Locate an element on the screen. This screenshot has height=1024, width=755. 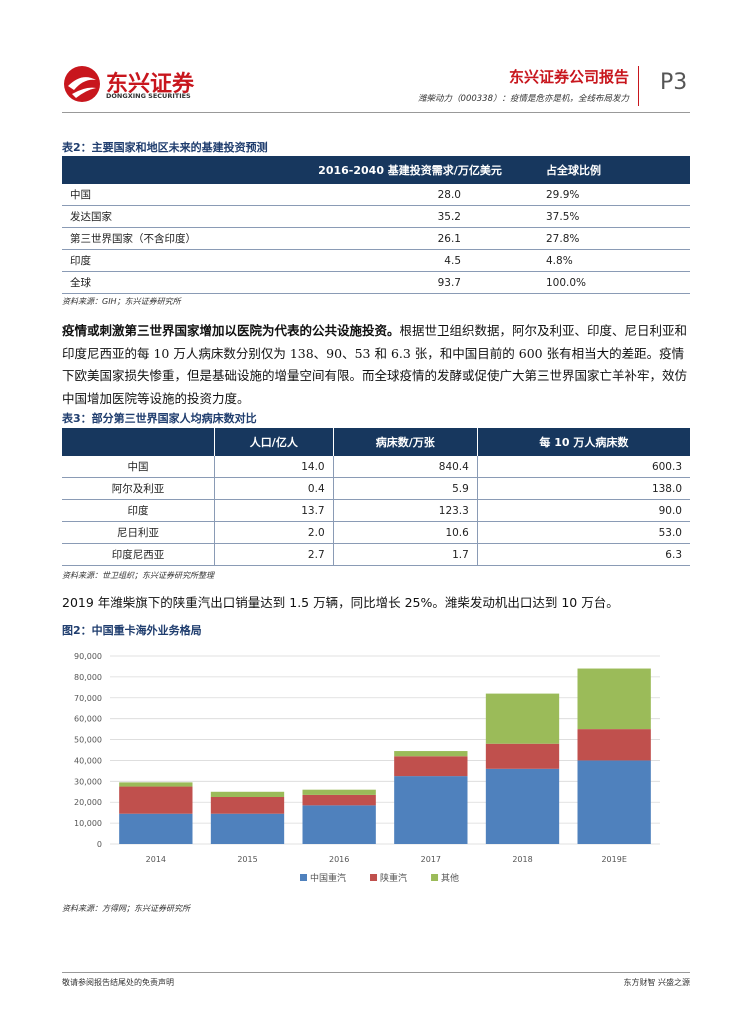
logo-icon is located at coordinates (82, 84).